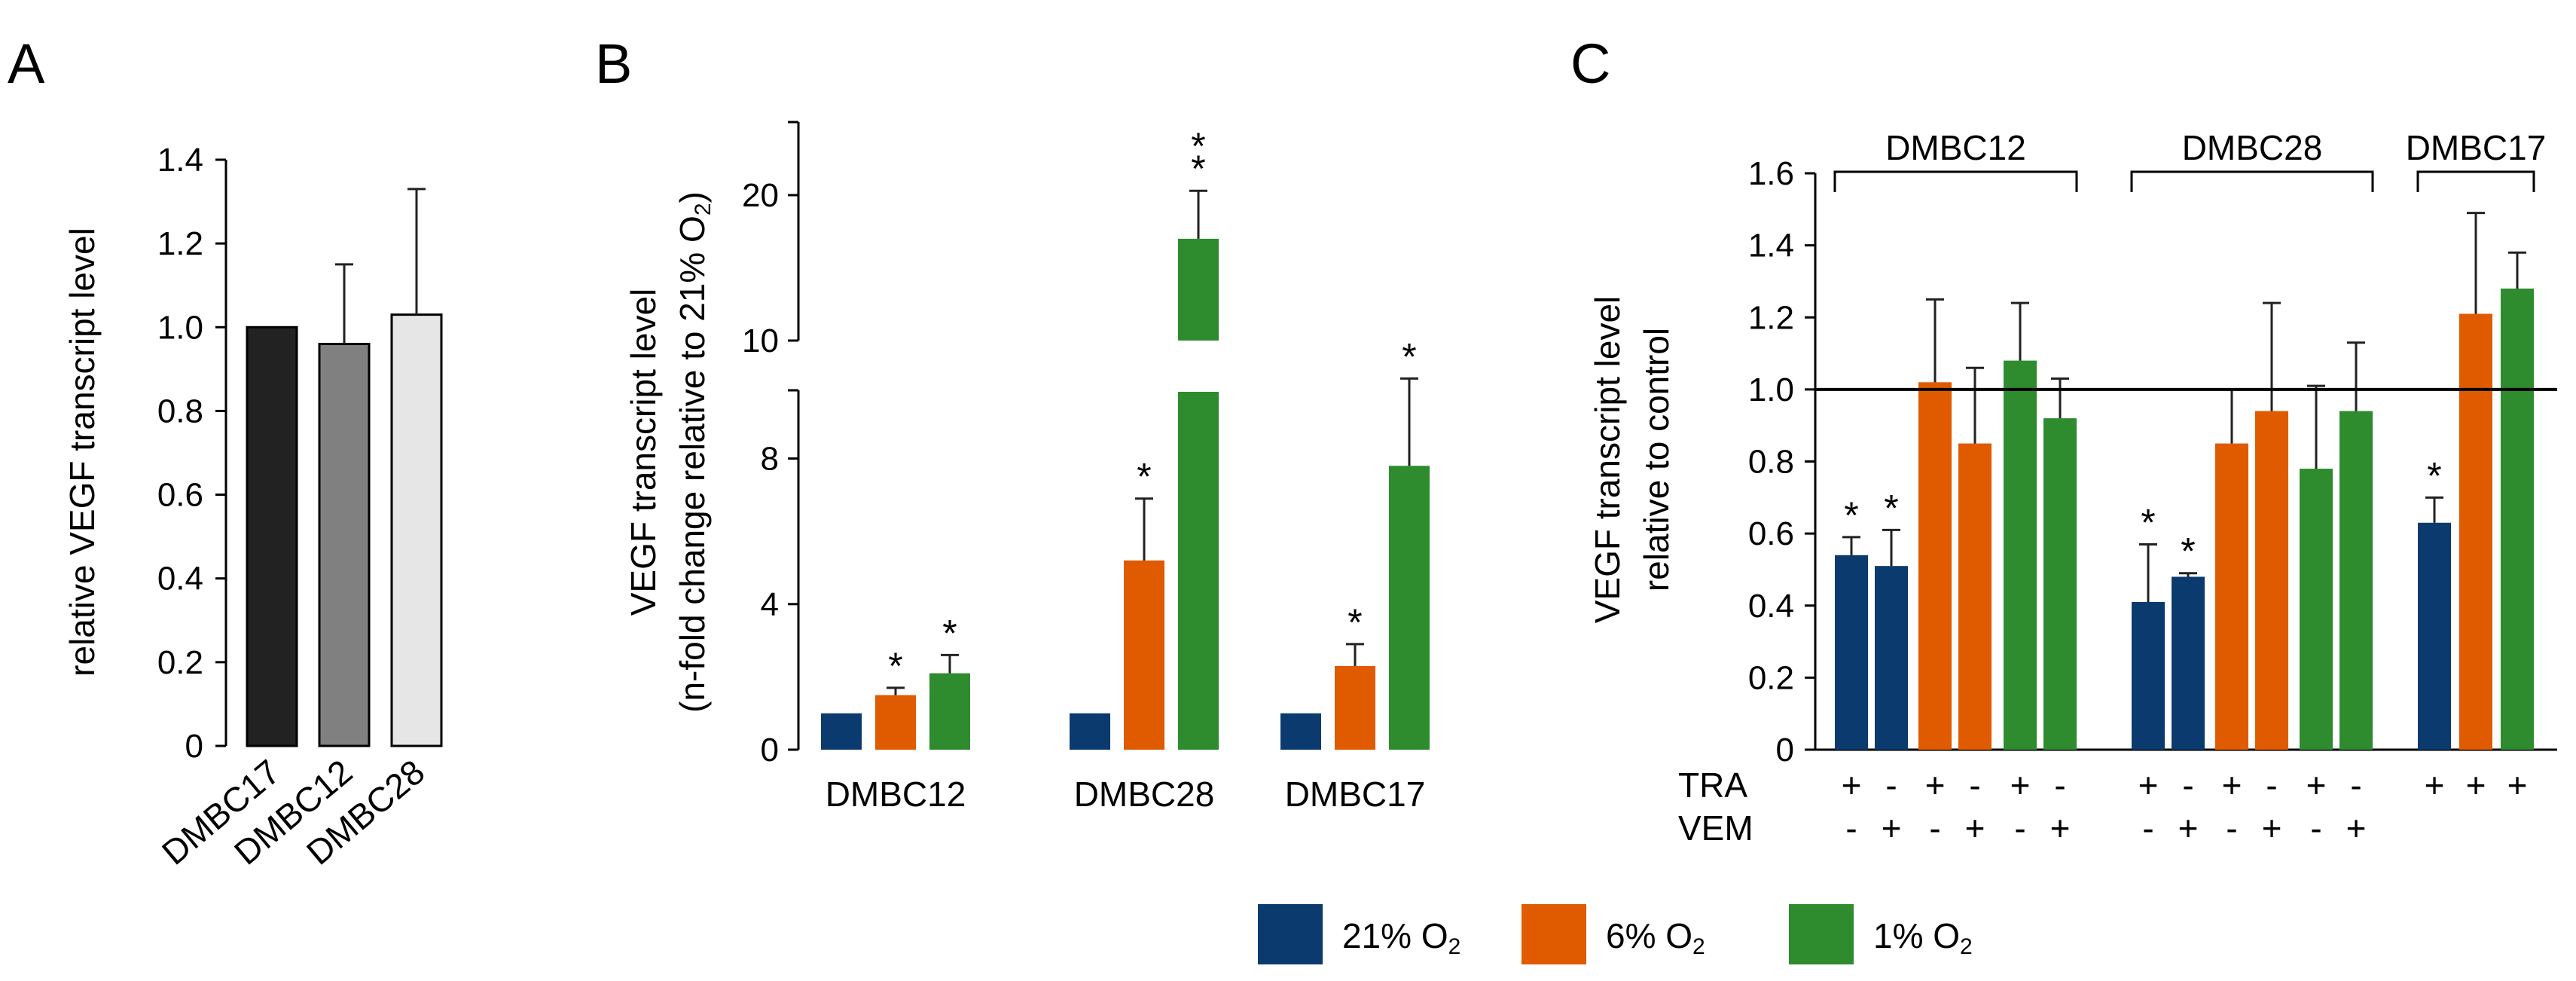 The image size is (2576, 981). Describe the element at coordinates (1657, 460) in the screenshot. I see `y-axis-title-line2: relative to control` at that location.